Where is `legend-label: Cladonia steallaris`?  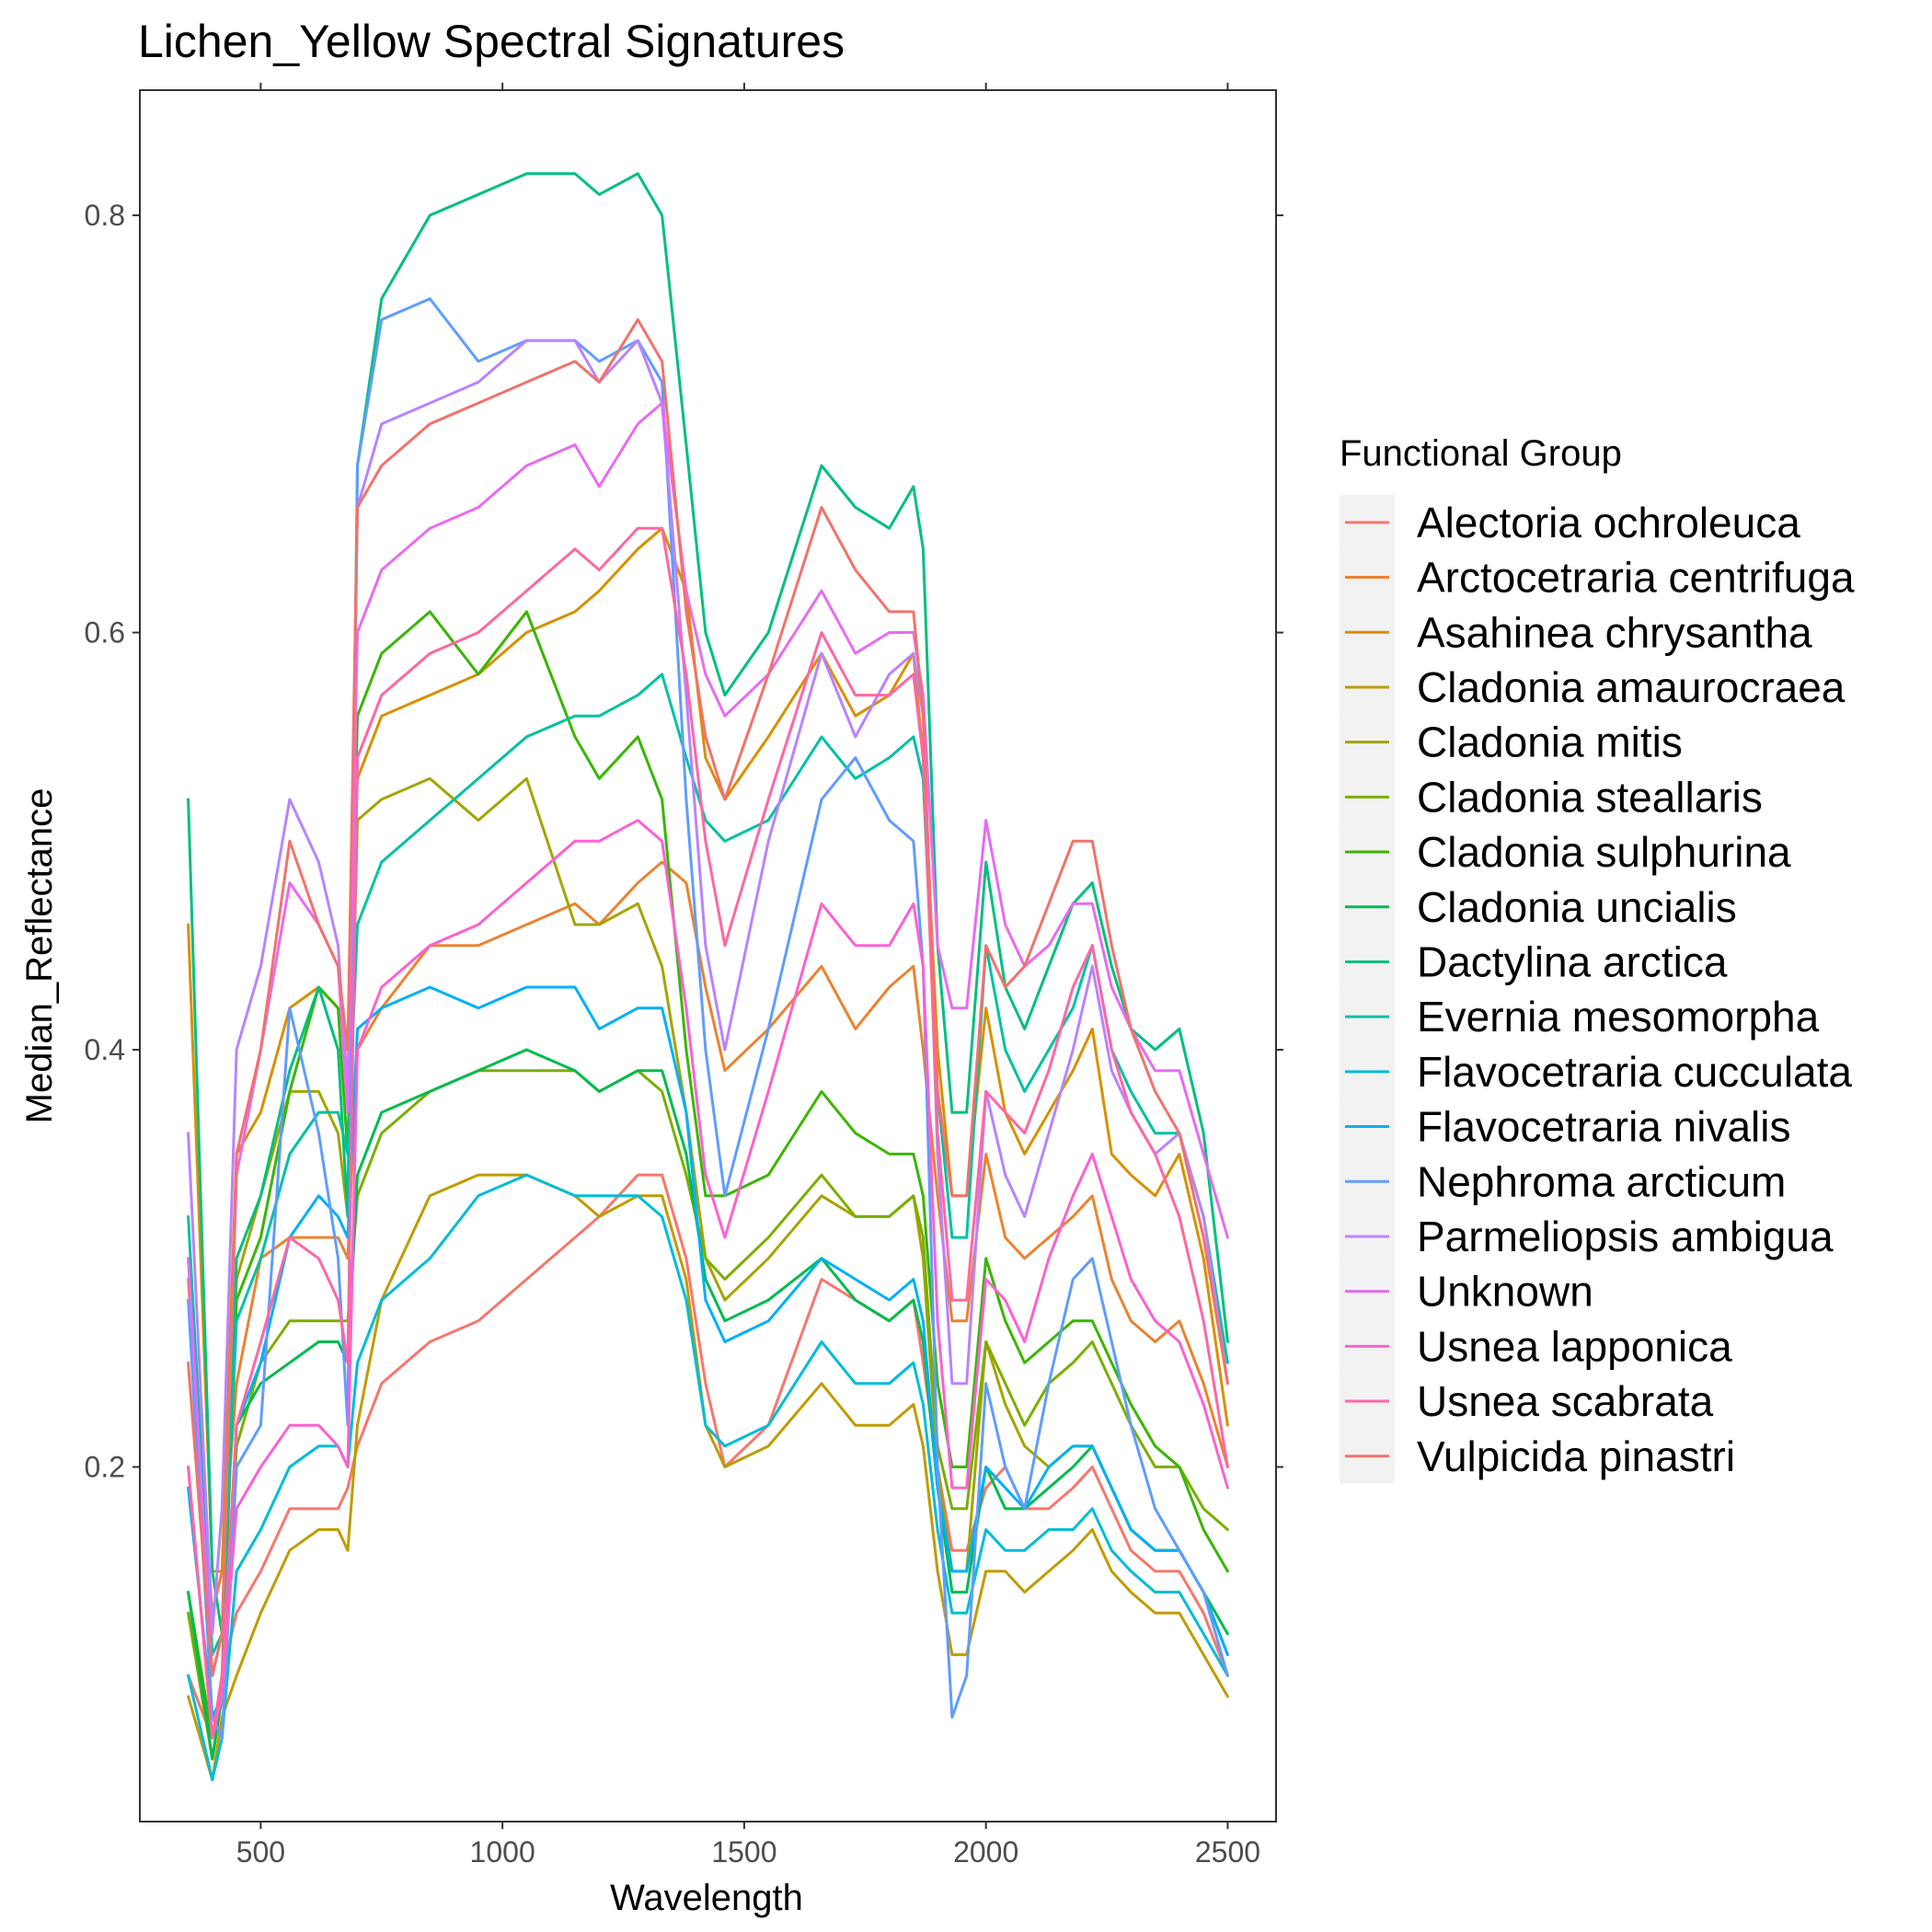 legend-label: Cladonia steallaris is located at coordinates (1590, 797).